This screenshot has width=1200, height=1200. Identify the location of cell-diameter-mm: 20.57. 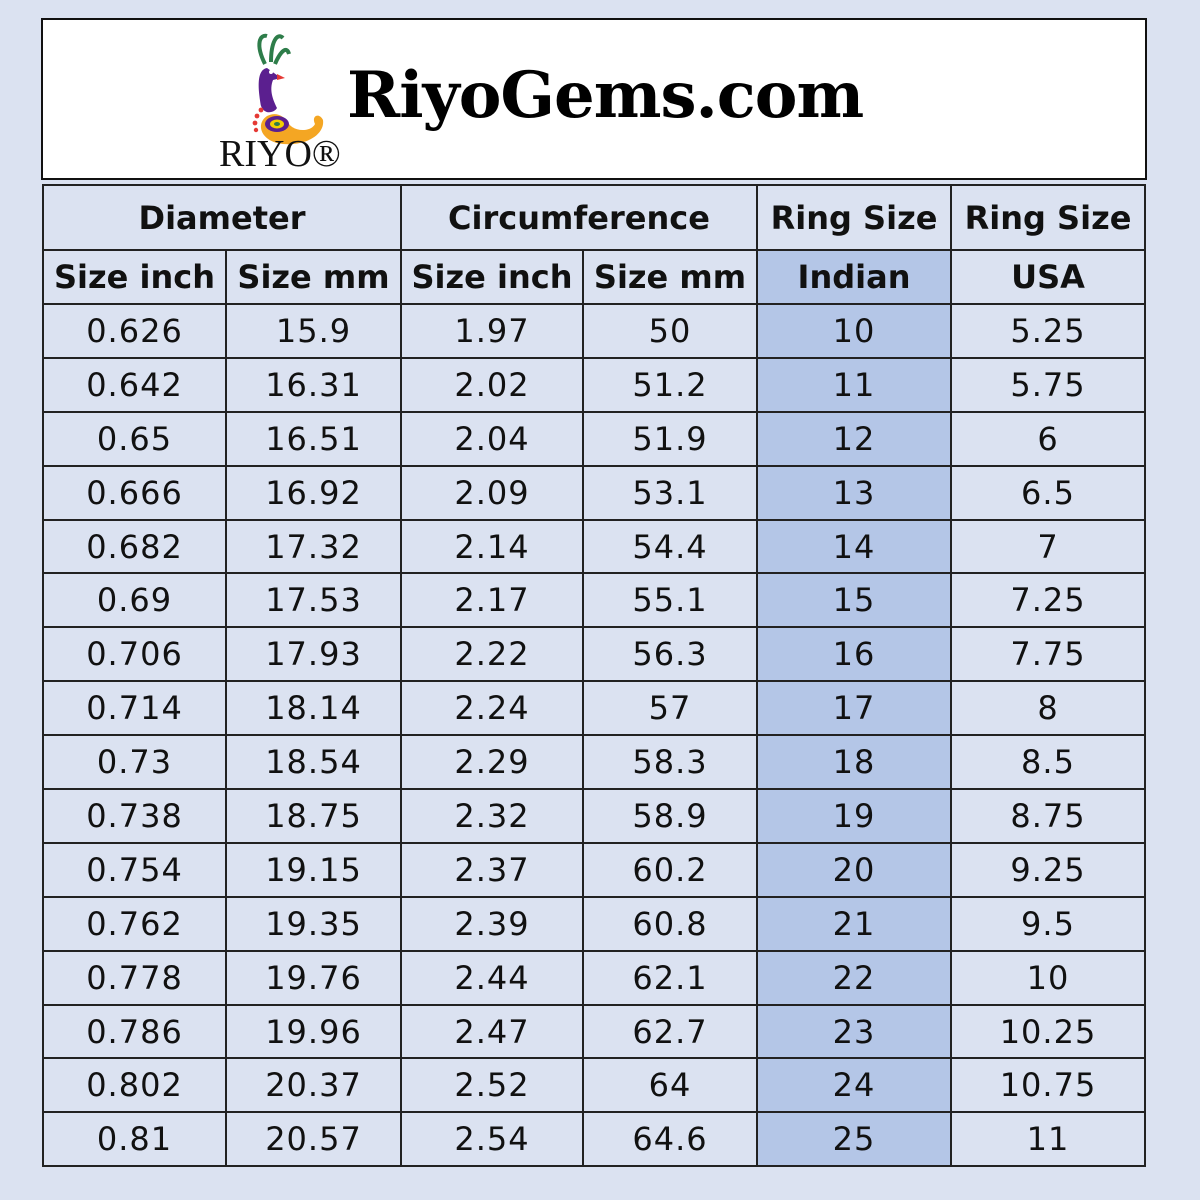
(313, 1139).